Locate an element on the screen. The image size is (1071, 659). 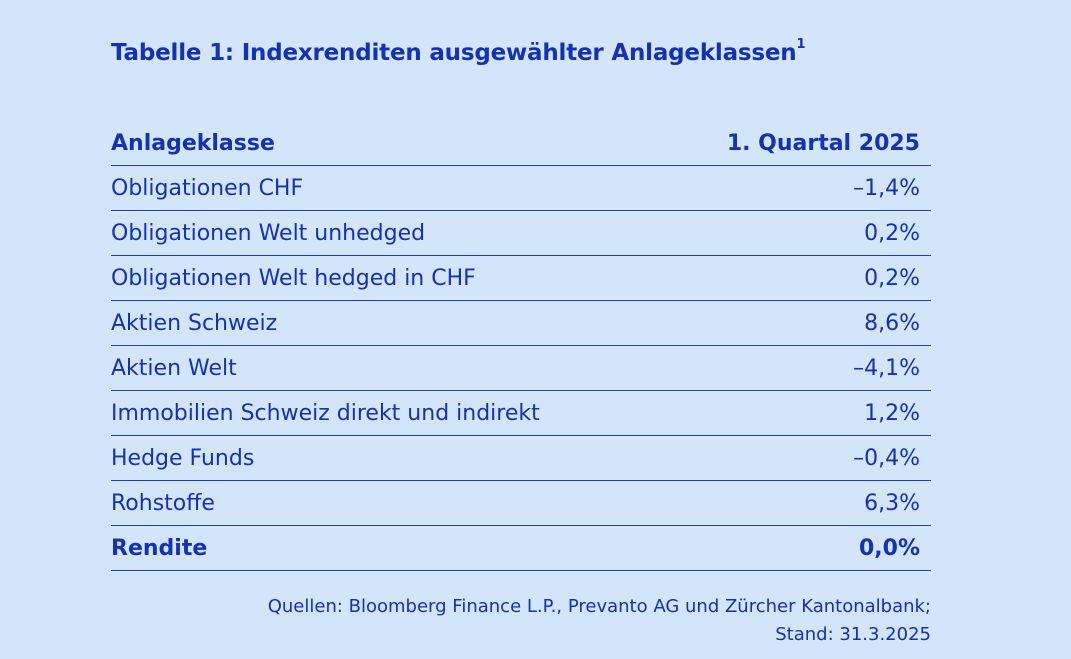
row-value: 8,6% is located at coordinates (892, 323).